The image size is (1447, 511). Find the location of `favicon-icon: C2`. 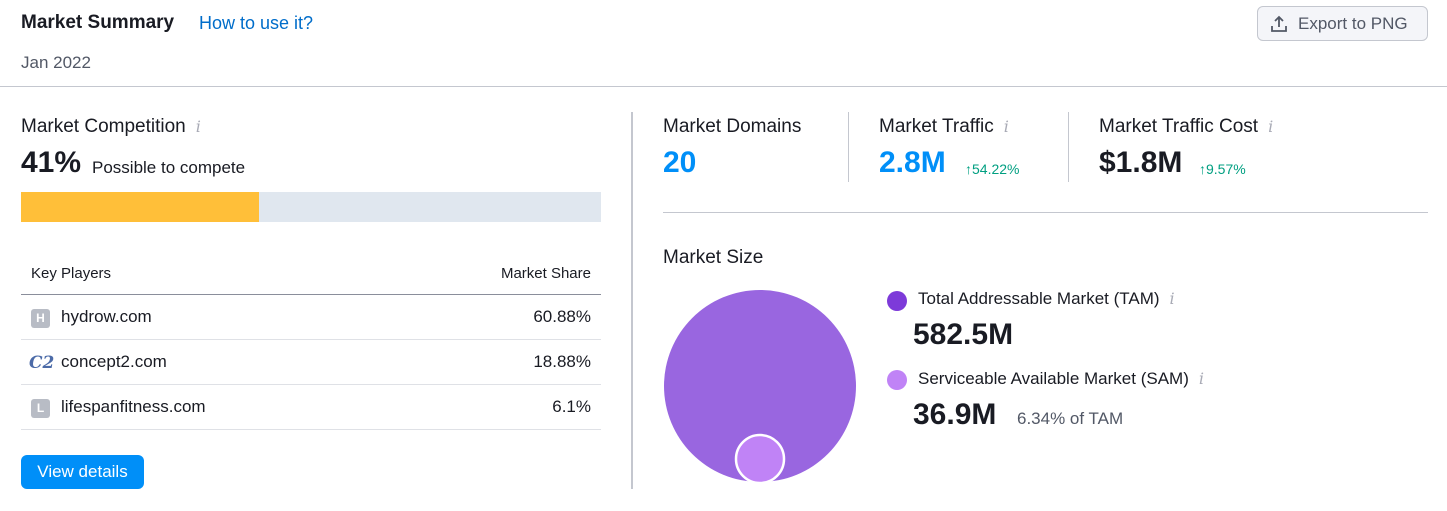

favicon-icon: C2 is located at coordinates (42, 363).